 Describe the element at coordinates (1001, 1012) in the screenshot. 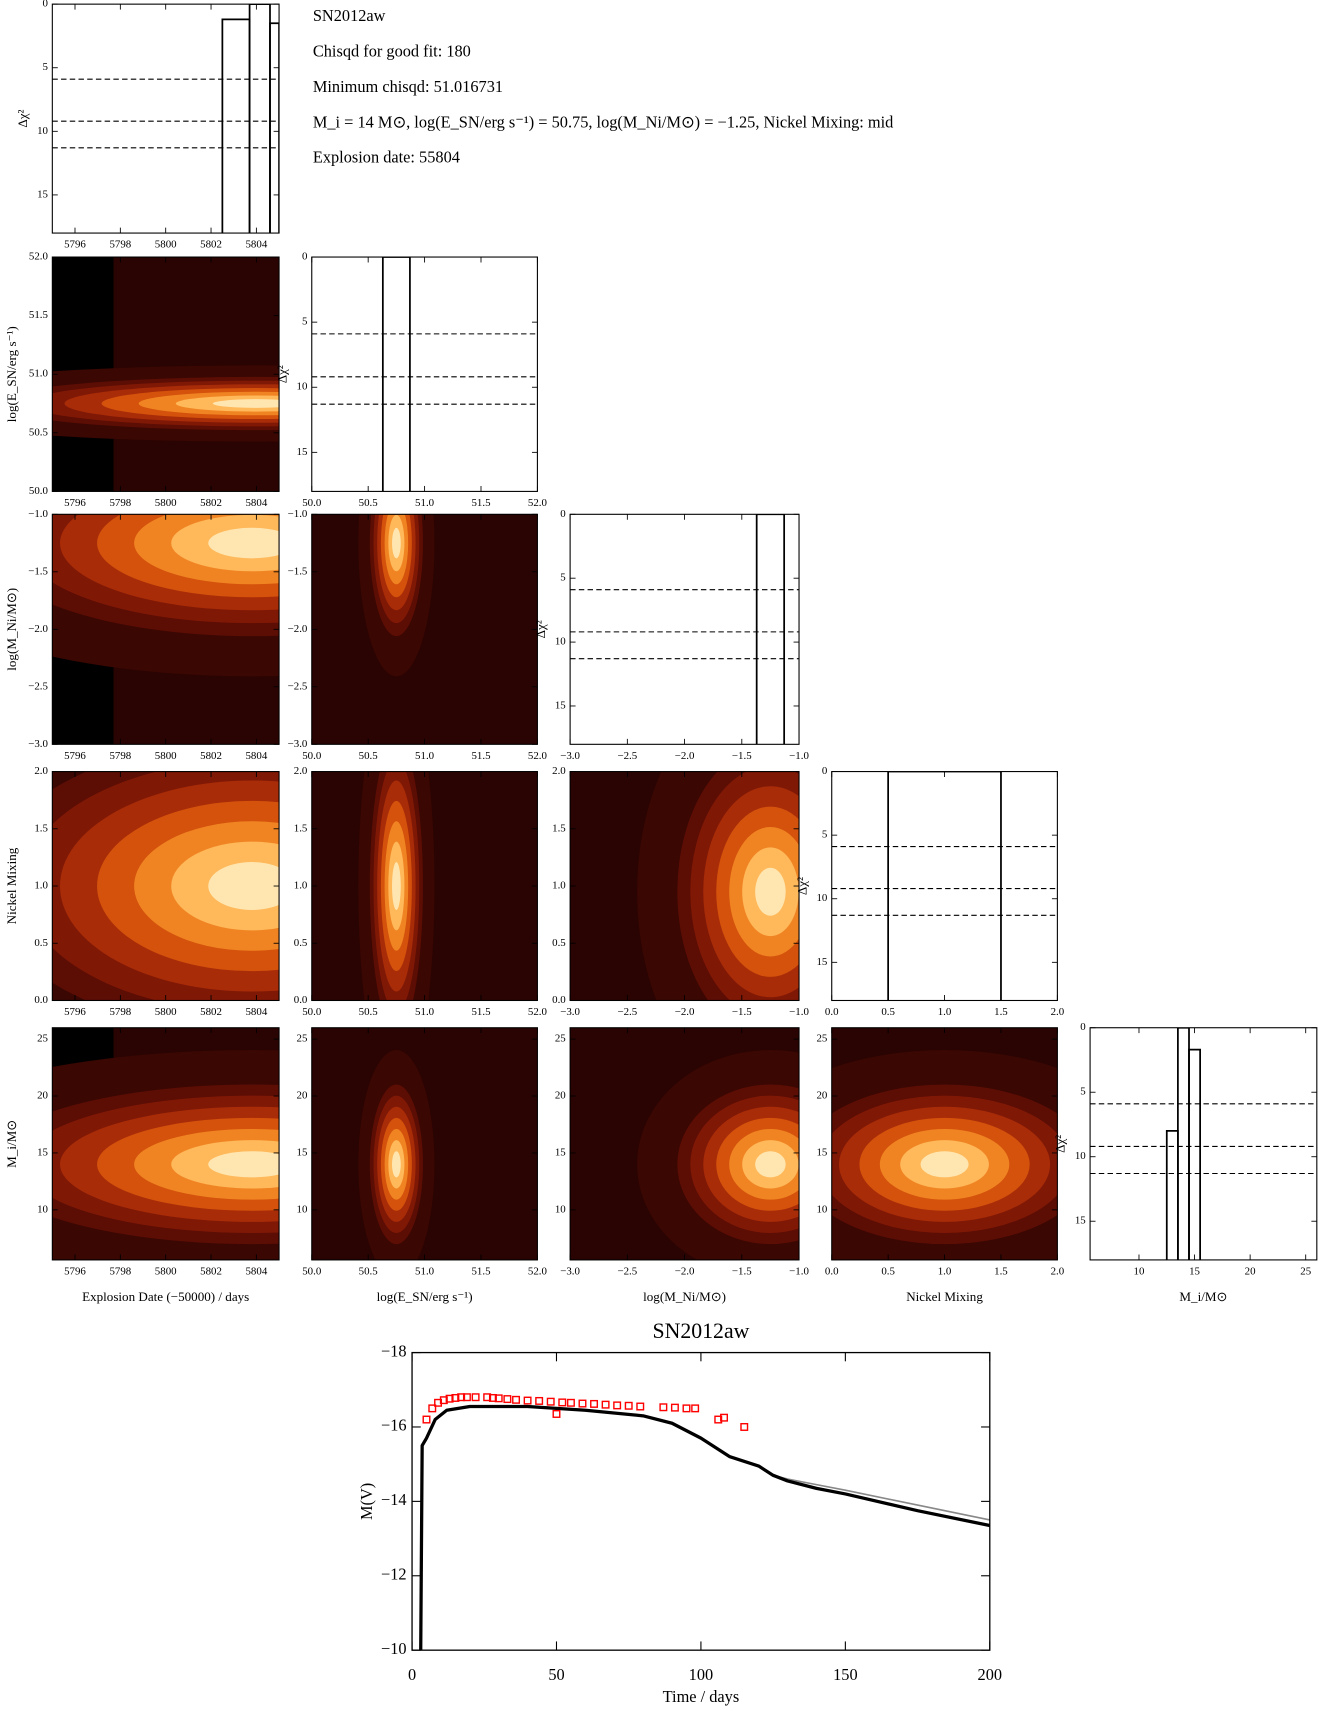

I see `x-tick-label: 1.5` at that location.